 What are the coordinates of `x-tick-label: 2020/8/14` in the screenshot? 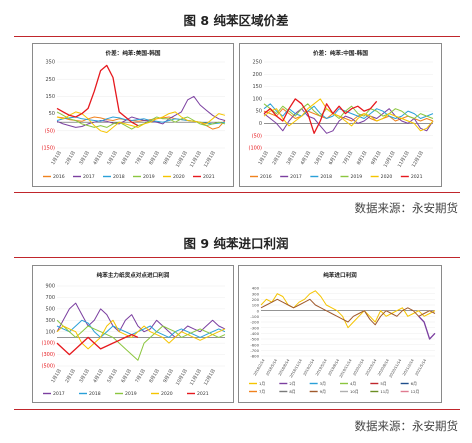 It's located at (383, 367).